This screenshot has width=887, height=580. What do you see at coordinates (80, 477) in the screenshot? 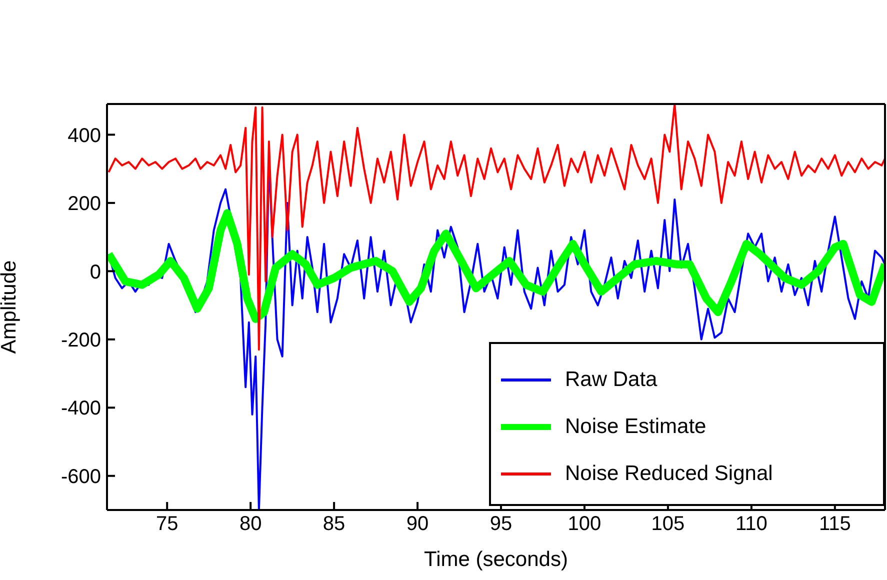
I see `y-tick-label: -600` at bounding box center [80, 477].